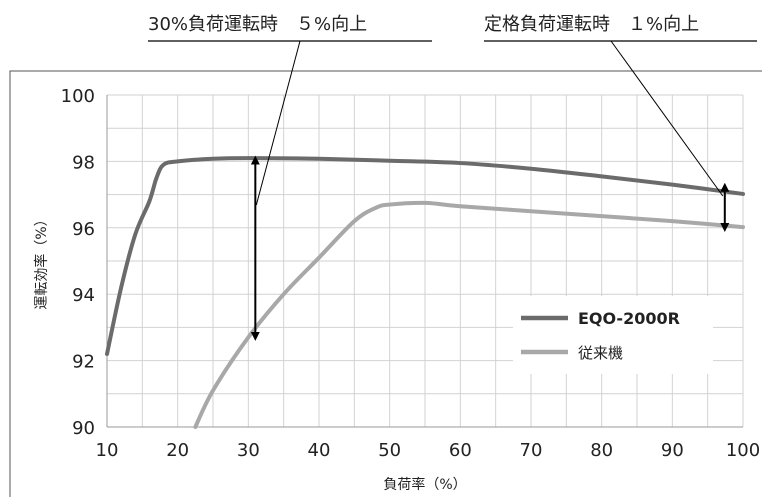 The width and height of the screenshot is (764, 499). What do you see at coordinates (83, 362) in the screenshot?
I see `y-tick-label: 92` at bounding box center [83, 362].